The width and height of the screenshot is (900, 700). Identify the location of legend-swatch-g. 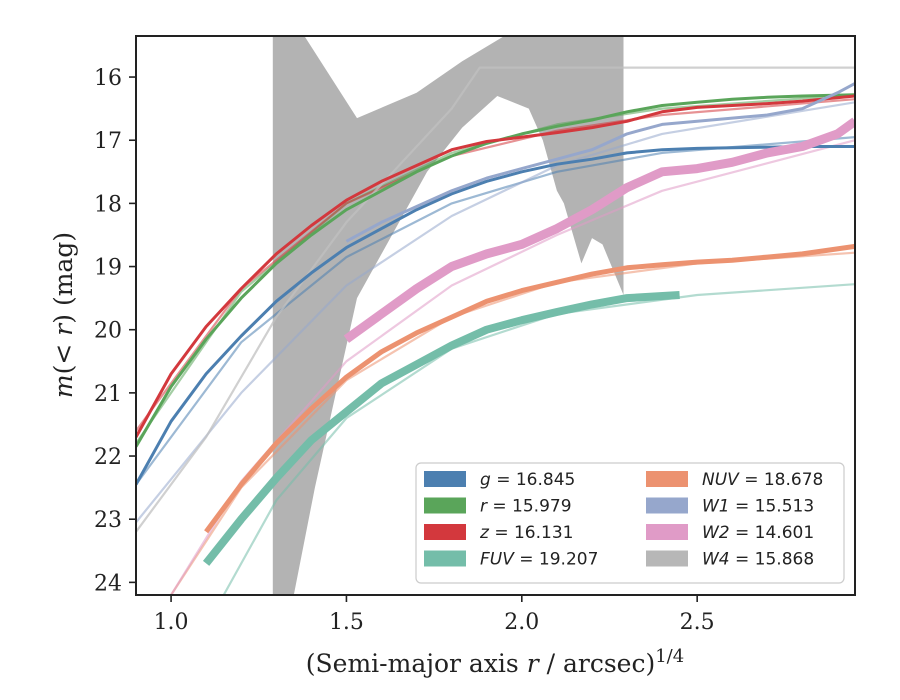
(445, 479).